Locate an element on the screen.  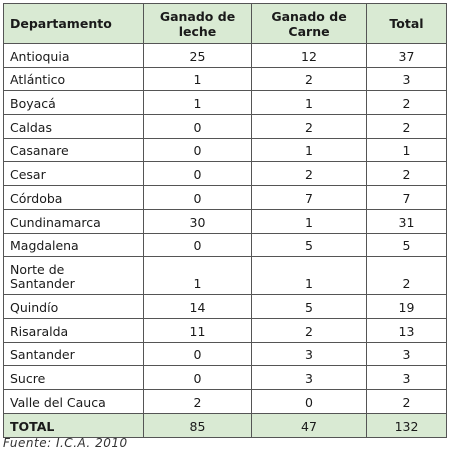
cell-departamento: Santander is located at coordinates (73, 354).